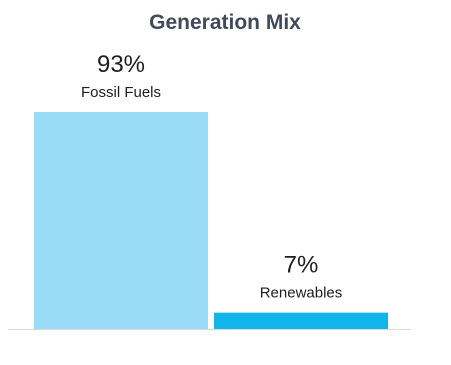 The image size is (451, 365). What do you see at coordinates (301, 293) in the screenshot?
I see `category-label-renewables: Renewables` at bounding box center [301, 293].